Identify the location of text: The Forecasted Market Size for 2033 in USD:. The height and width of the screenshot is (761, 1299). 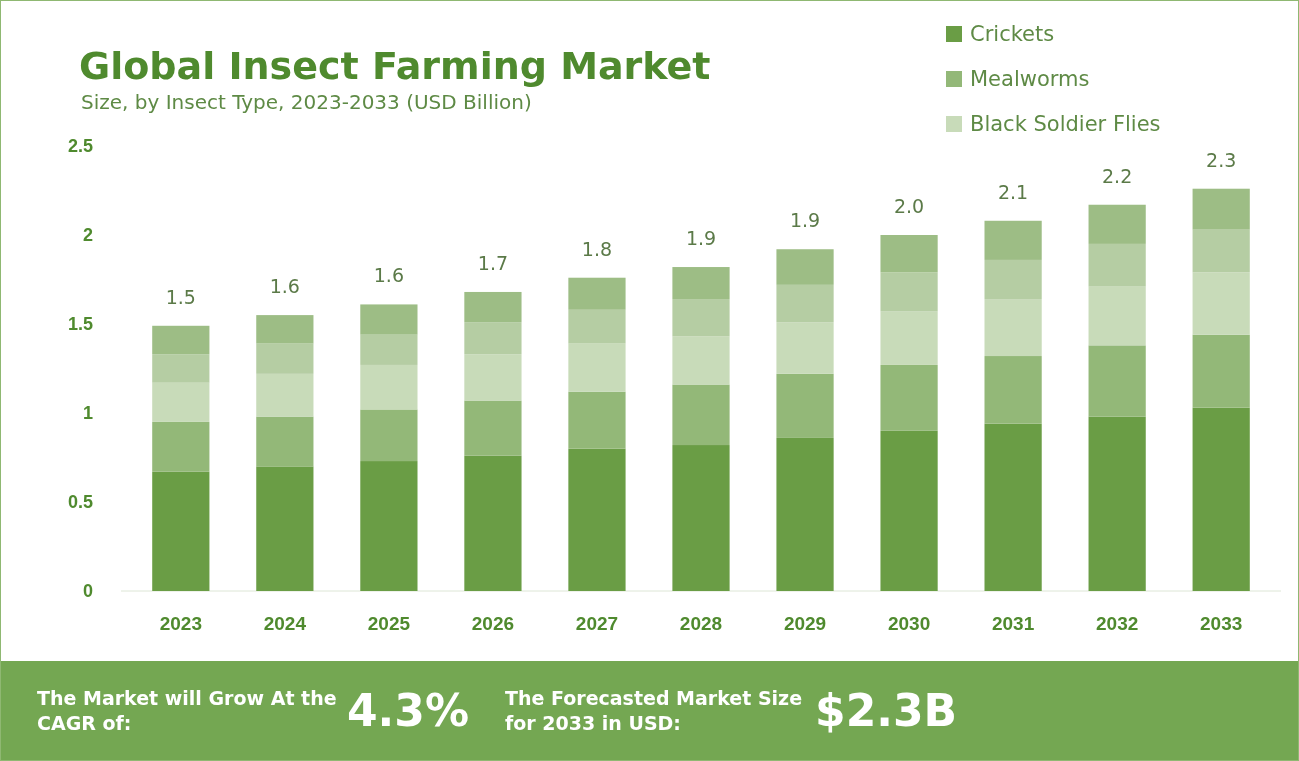
(654, 710).